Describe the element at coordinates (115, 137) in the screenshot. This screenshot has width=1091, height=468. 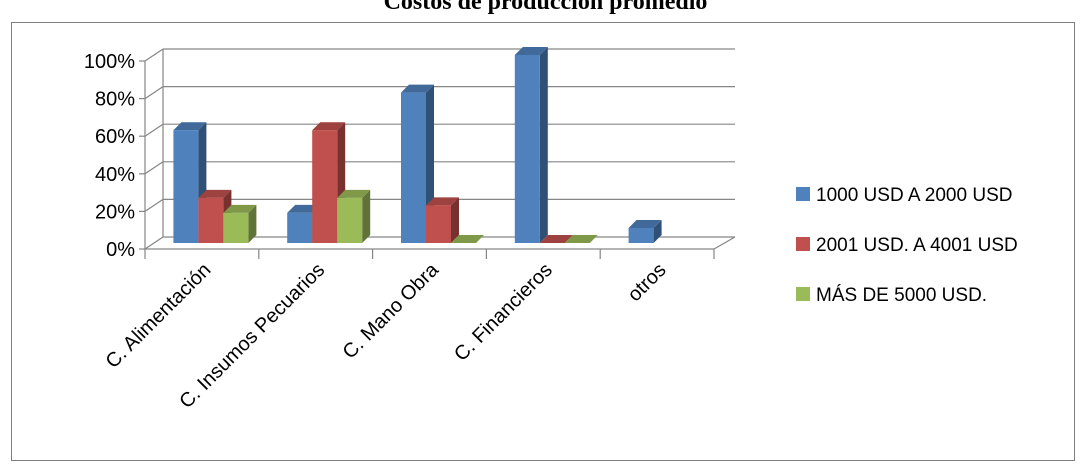
I see `y-tick-label: 60%` at that location.